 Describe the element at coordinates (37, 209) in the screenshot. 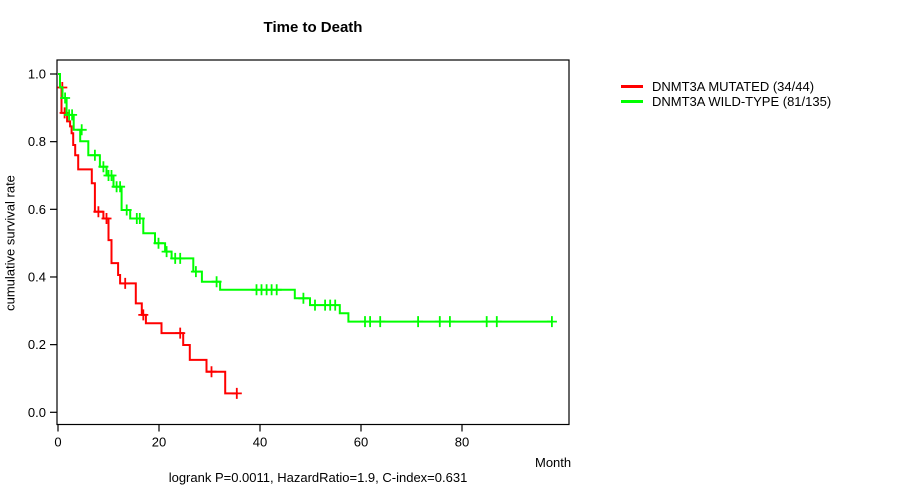

I see `y-tick-label: 0.6` at that location.